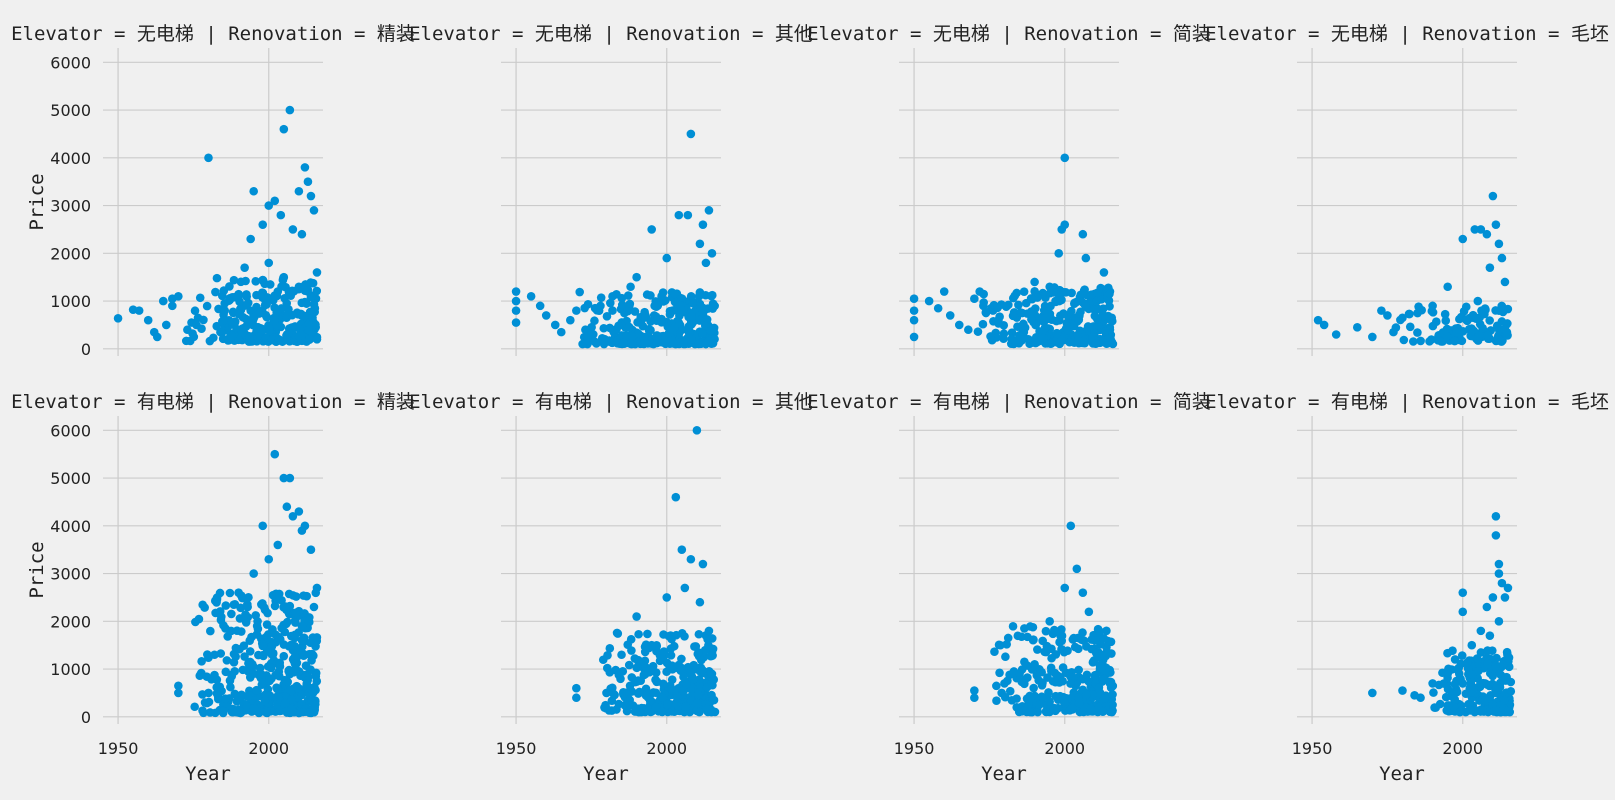  I want to click on x-tick-label: 2000, so click(1462, 748).